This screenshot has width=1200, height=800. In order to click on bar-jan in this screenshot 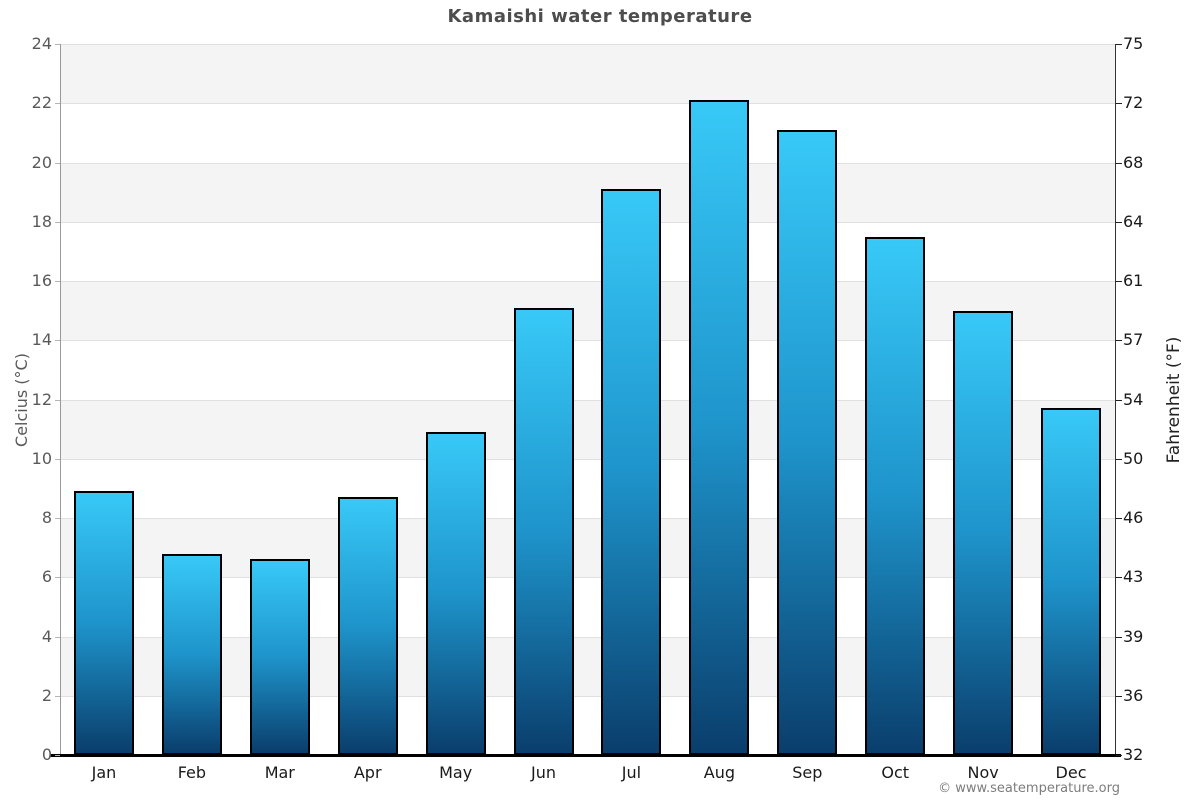, I will do `click(104, 623)`.